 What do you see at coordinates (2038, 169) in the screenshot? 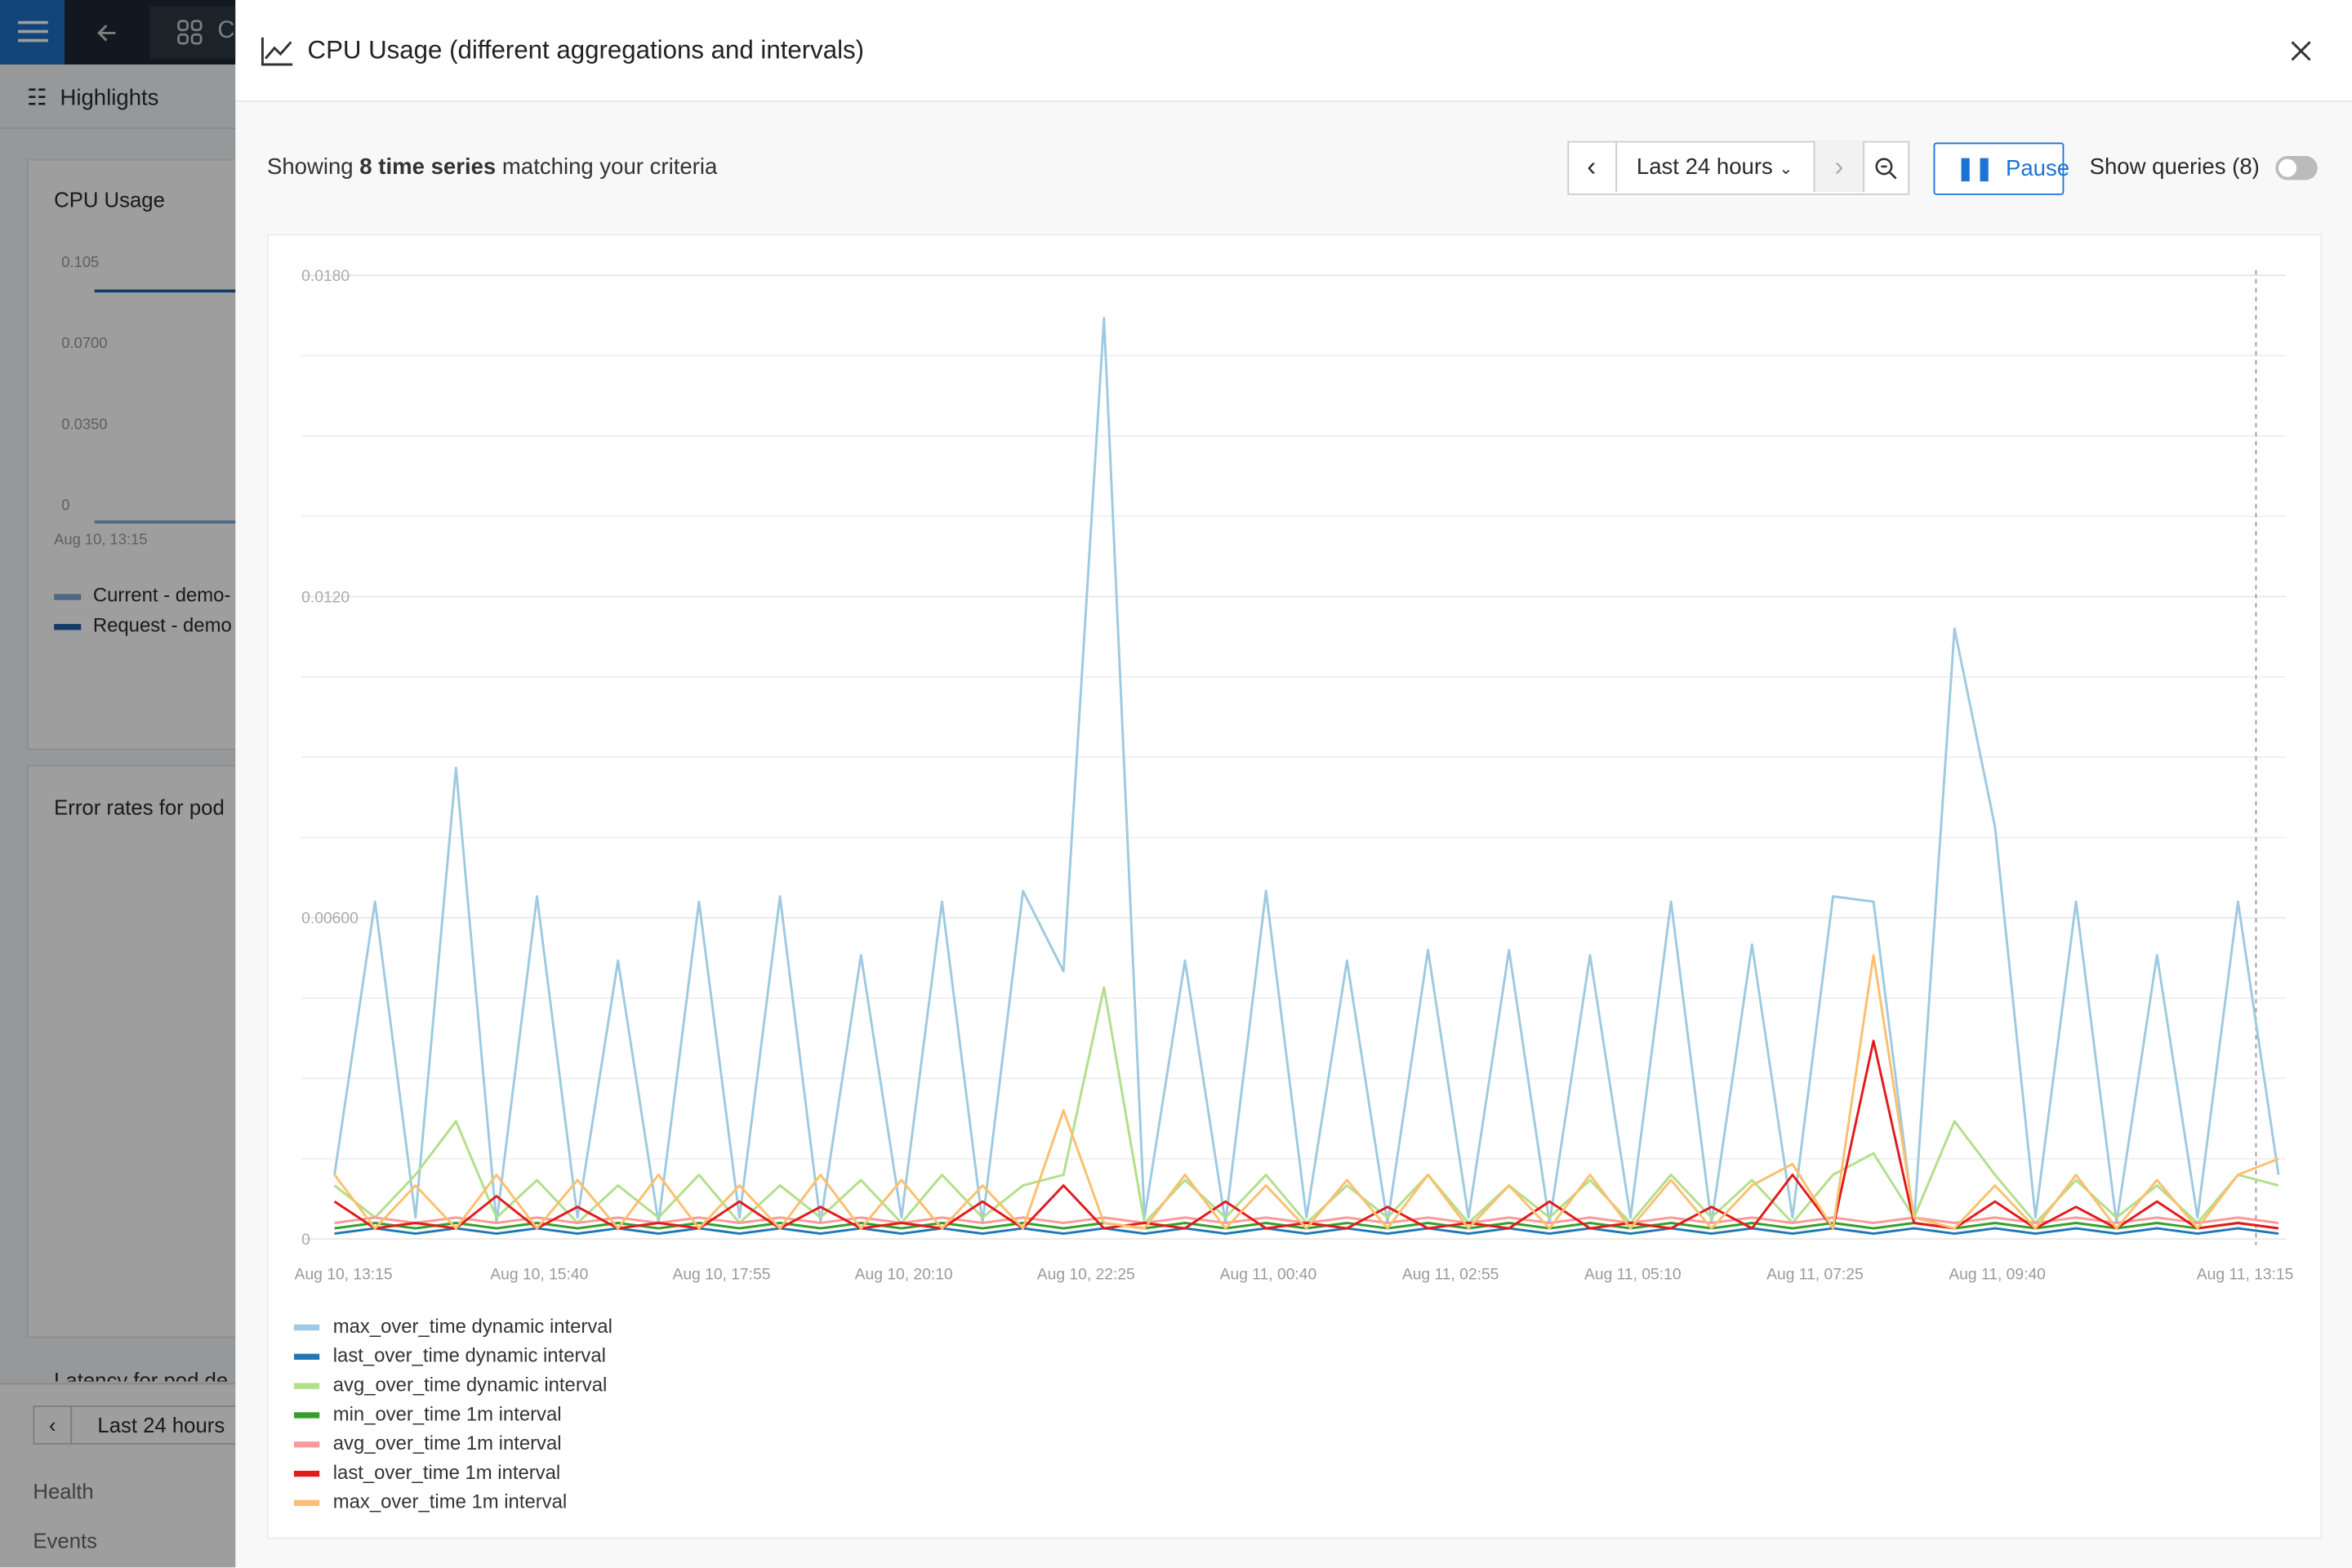
I see `pause-text: Pause` at bounding box center [2038, 169].